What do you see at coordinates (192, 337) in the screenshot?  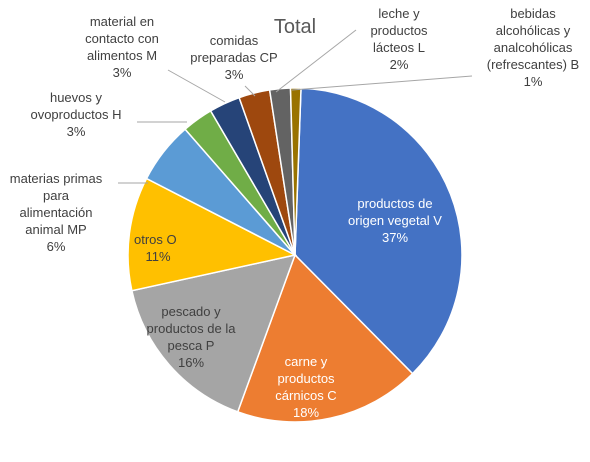 I see `slice-label-3: pescado y productos de la pesca P 16%` at bounding box center [192, 337].